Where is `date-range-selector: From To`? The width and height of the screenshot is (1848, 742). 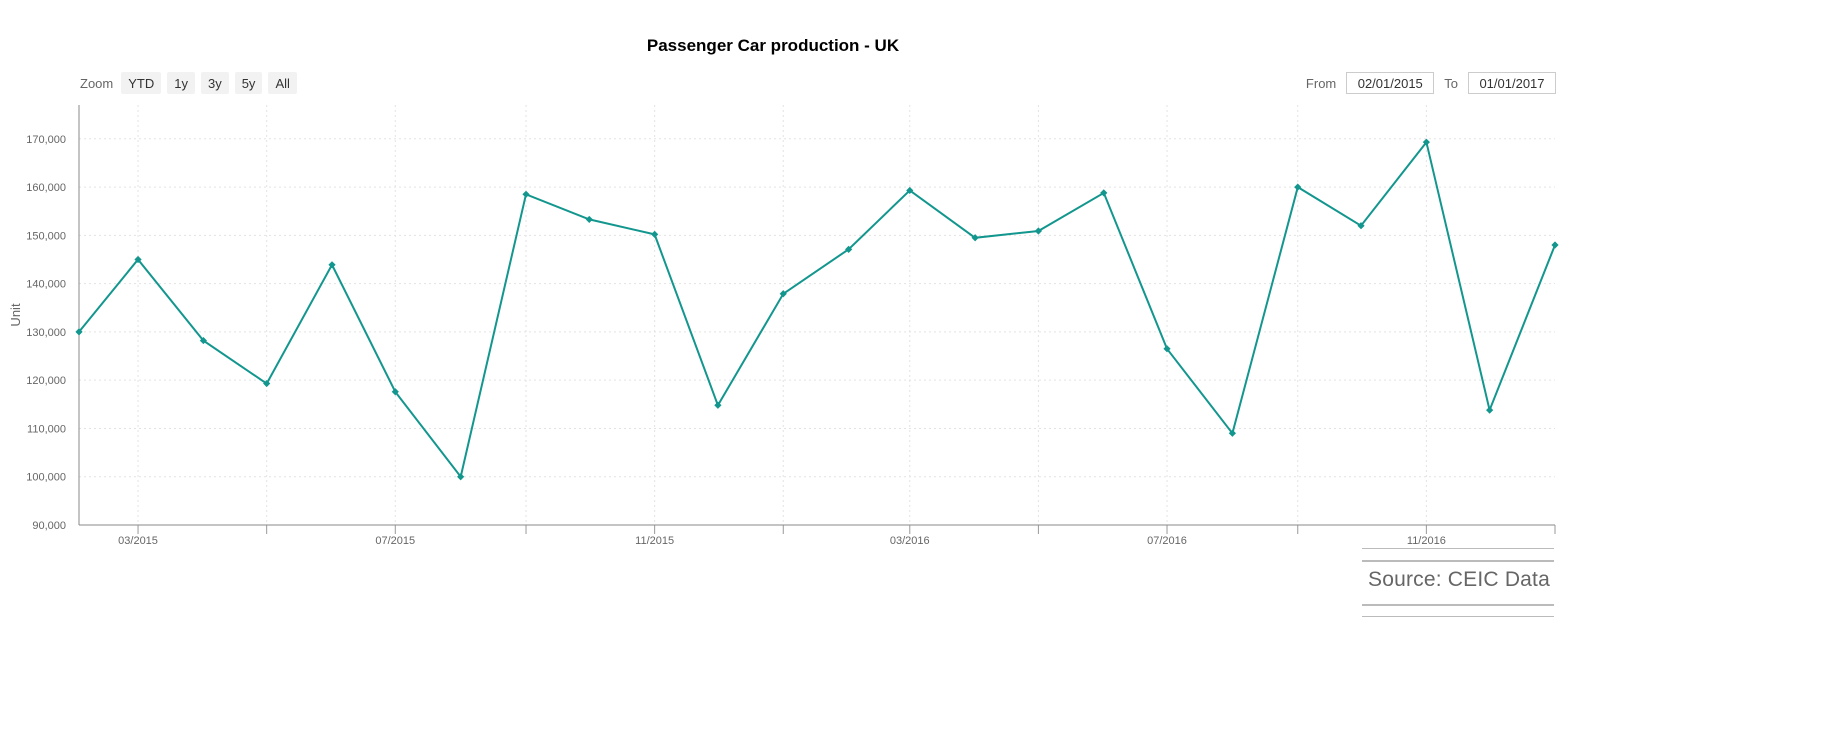 date-range-selector: From To is located at coordinates (1431, 83).